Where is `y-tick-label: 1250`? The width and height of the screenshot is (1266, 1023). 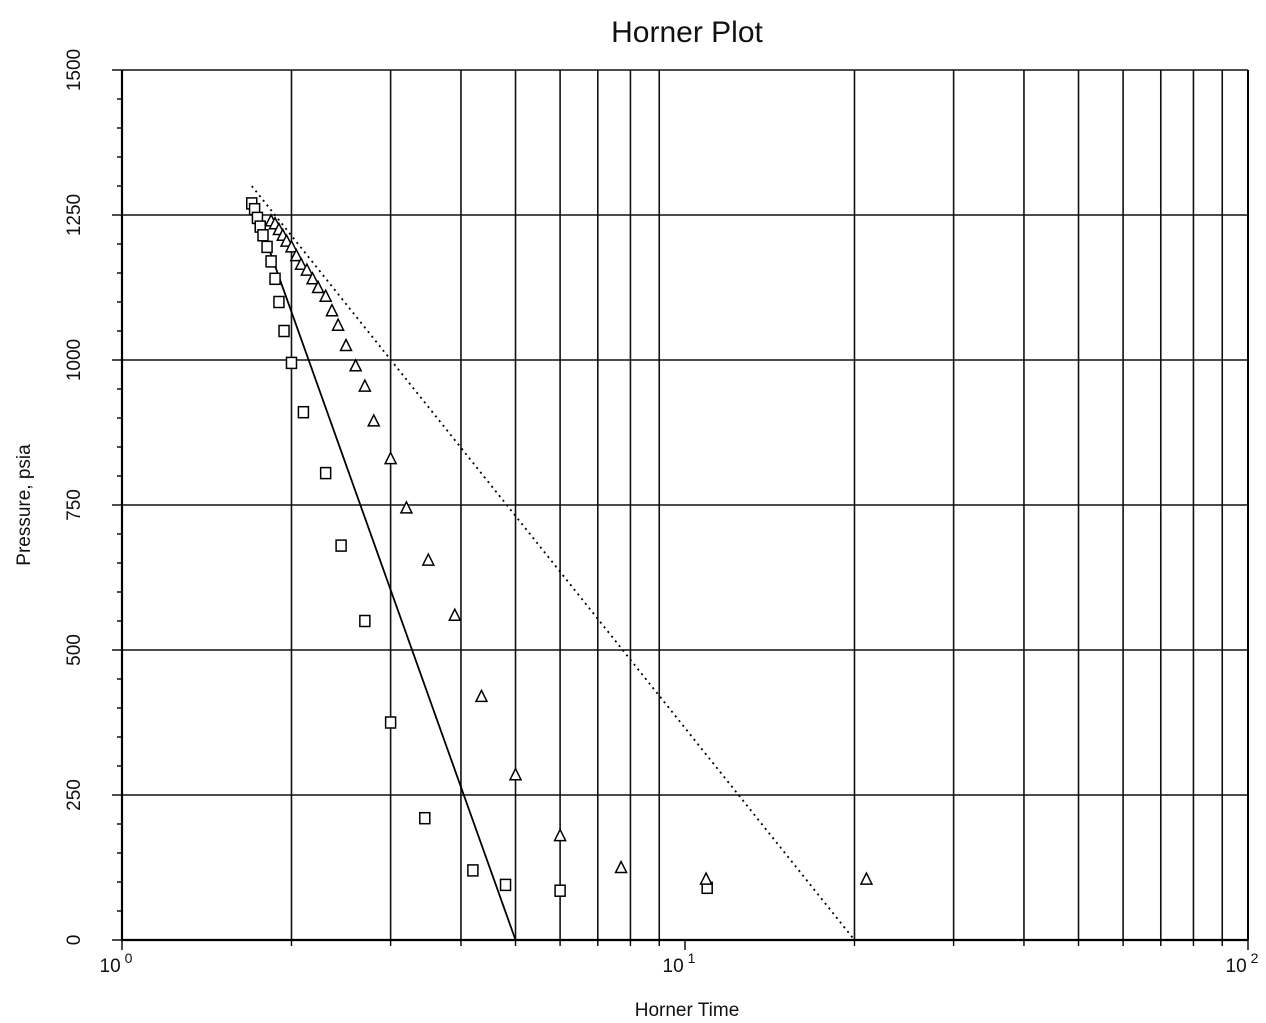 y-tick-label: 1250 is located at coordinates (74, 215).